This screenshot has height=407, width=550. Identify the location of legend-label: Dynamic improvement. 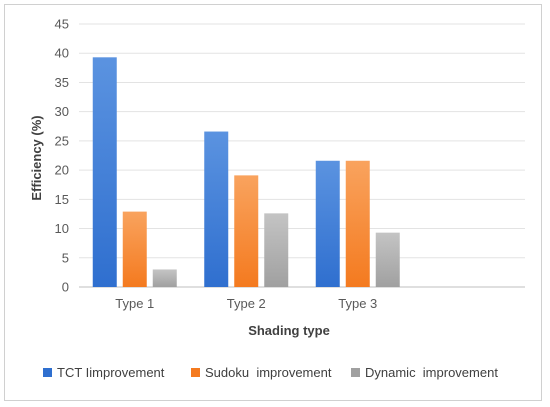
(431, 372).